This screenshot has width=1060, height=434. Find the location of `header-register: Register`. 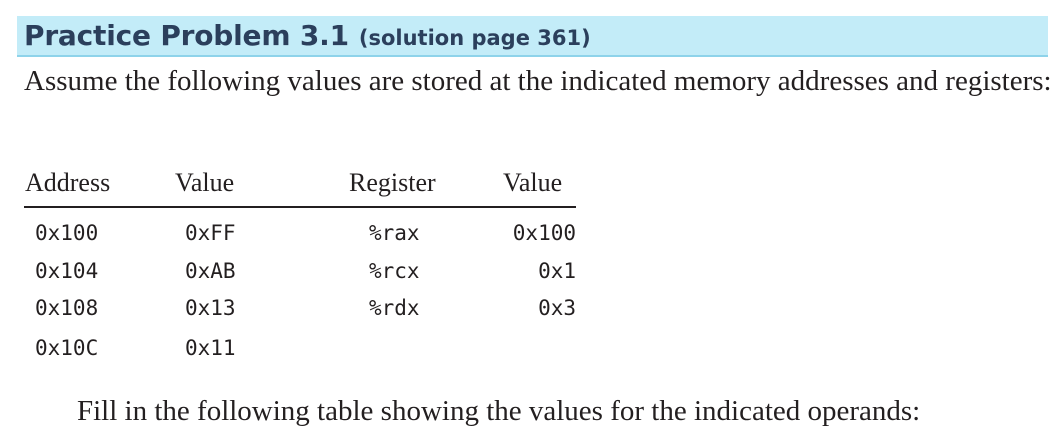

header-register: Register is located at coordinates (392, 182).